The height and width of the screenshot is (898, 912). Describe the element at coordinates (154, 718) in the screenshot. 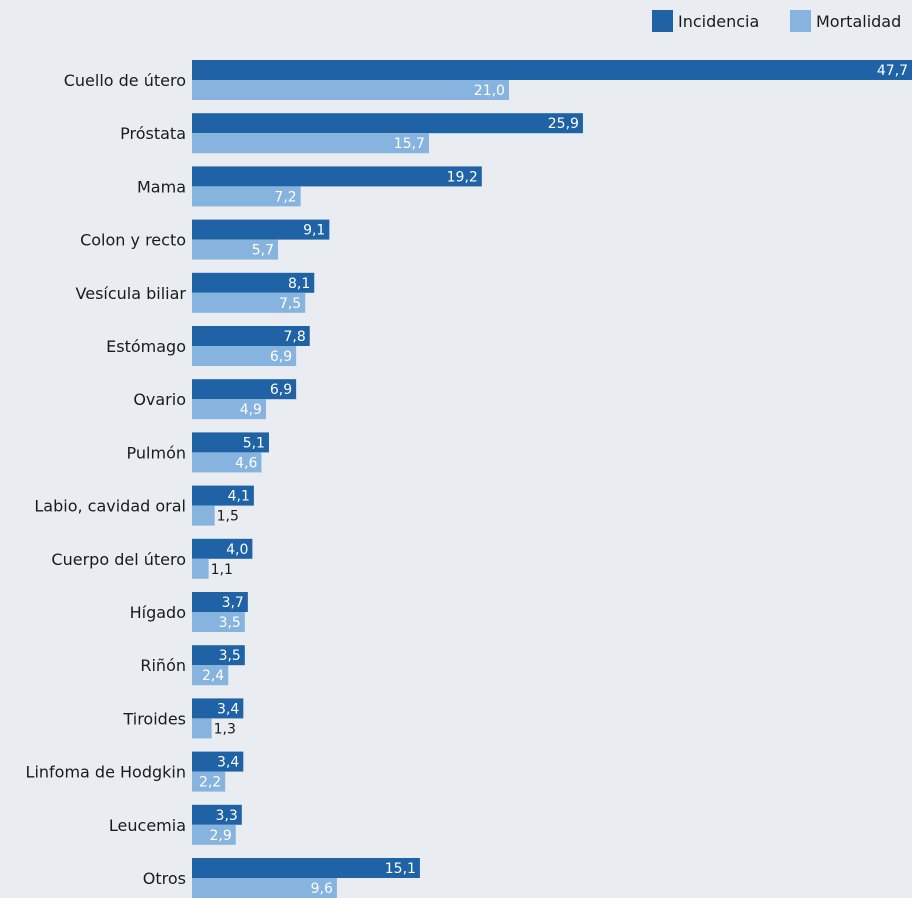

I see `category-label-tiroides: Tiroides` at that location.